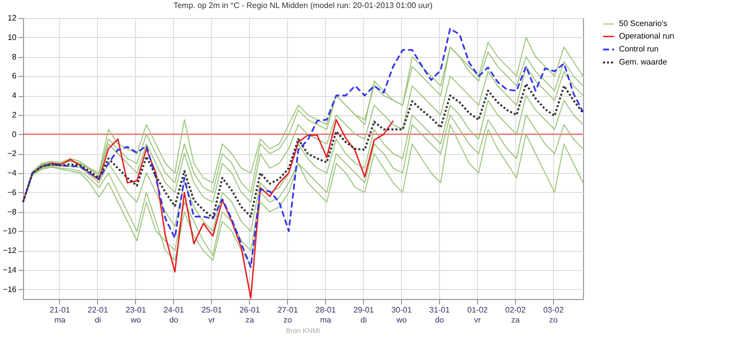 The height and width of the screenshot is (341, 732). What do you see at coordinates (174, 315) in the screenshot?
I see `x-tick-label: 24-01 do` at bounding box center [174, 315].